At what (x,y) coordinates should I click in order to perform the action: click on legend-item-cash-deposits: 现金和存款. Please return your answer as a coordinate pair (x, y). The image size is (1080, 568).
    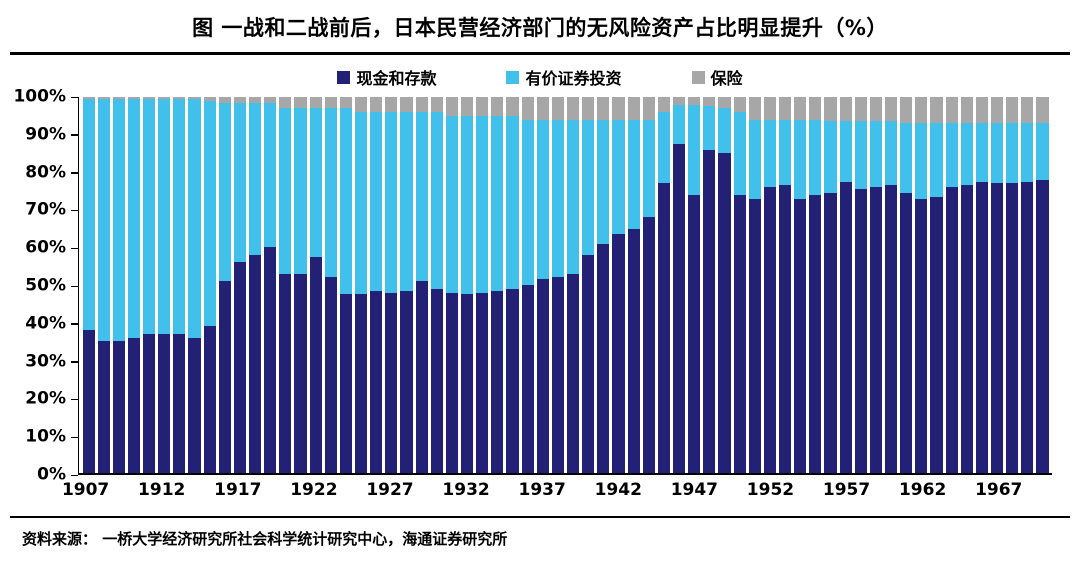
    Looking at the image, I should click on (386, 77).